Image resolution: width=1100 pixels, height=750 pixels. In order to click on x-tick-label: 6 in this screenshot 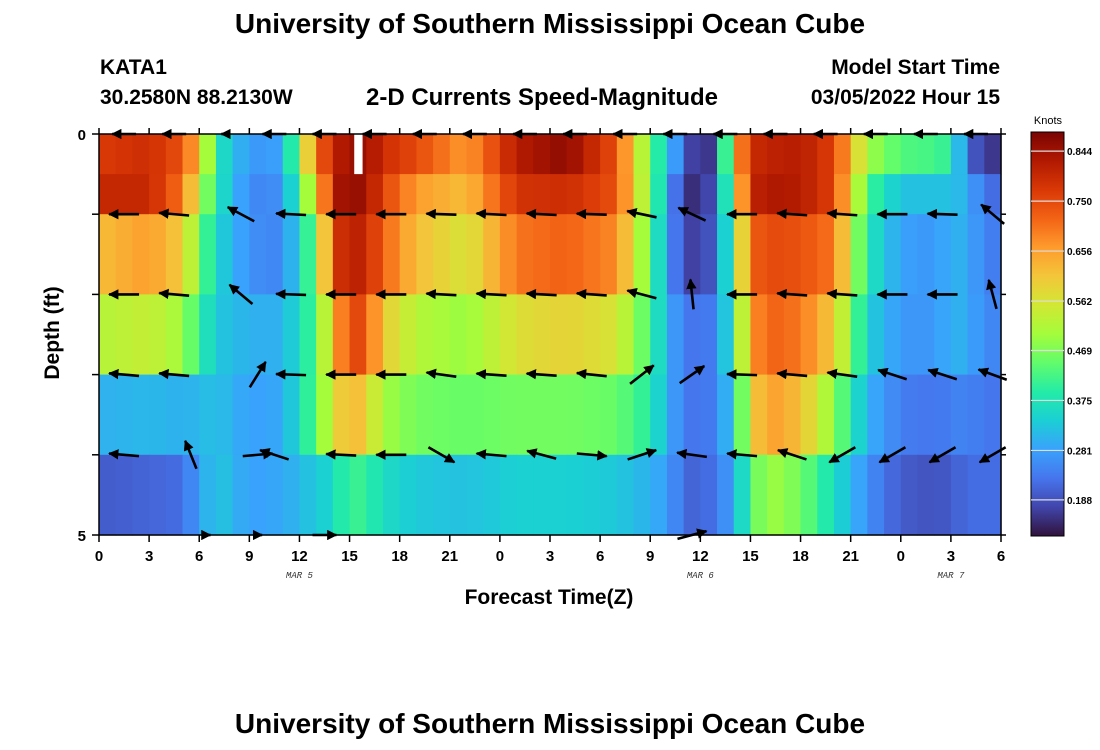, I will do `click(600, 556)`.